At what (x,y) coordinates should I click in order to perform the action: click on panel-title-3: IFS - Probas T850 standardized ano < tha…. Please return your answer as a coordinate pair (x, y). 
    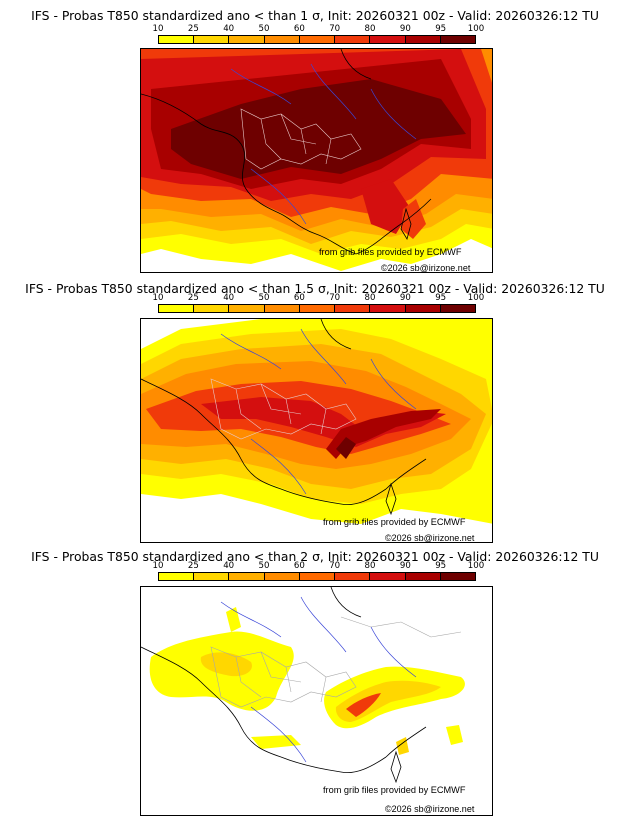
    Looking at the image, I should click on (315, 556).